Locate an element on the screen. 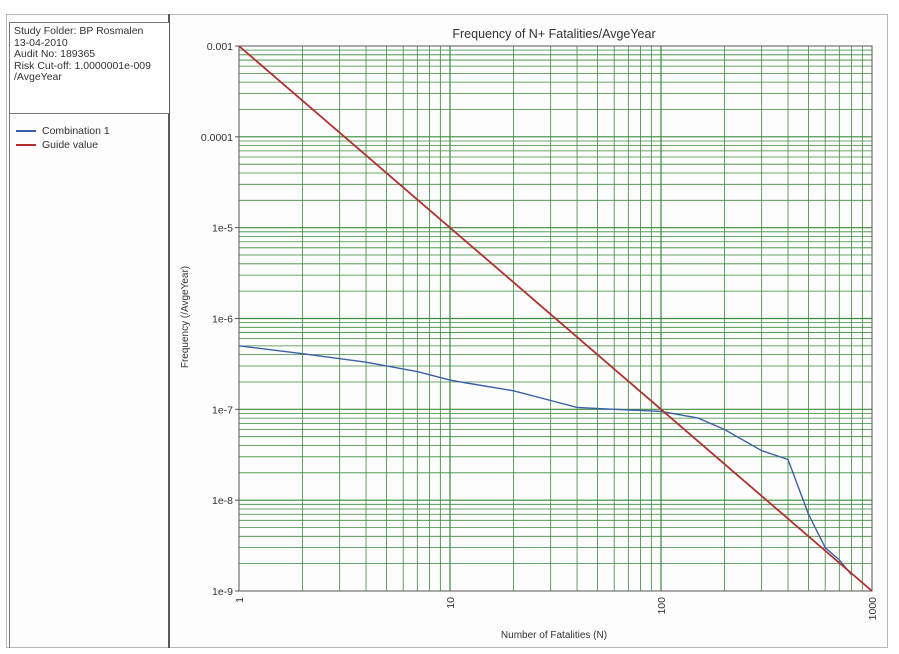 Image resolution: width=899 pixels, height=654 pixels. x-axis-title: Number of Fatalities (N) is located at coordinates (554, 635).